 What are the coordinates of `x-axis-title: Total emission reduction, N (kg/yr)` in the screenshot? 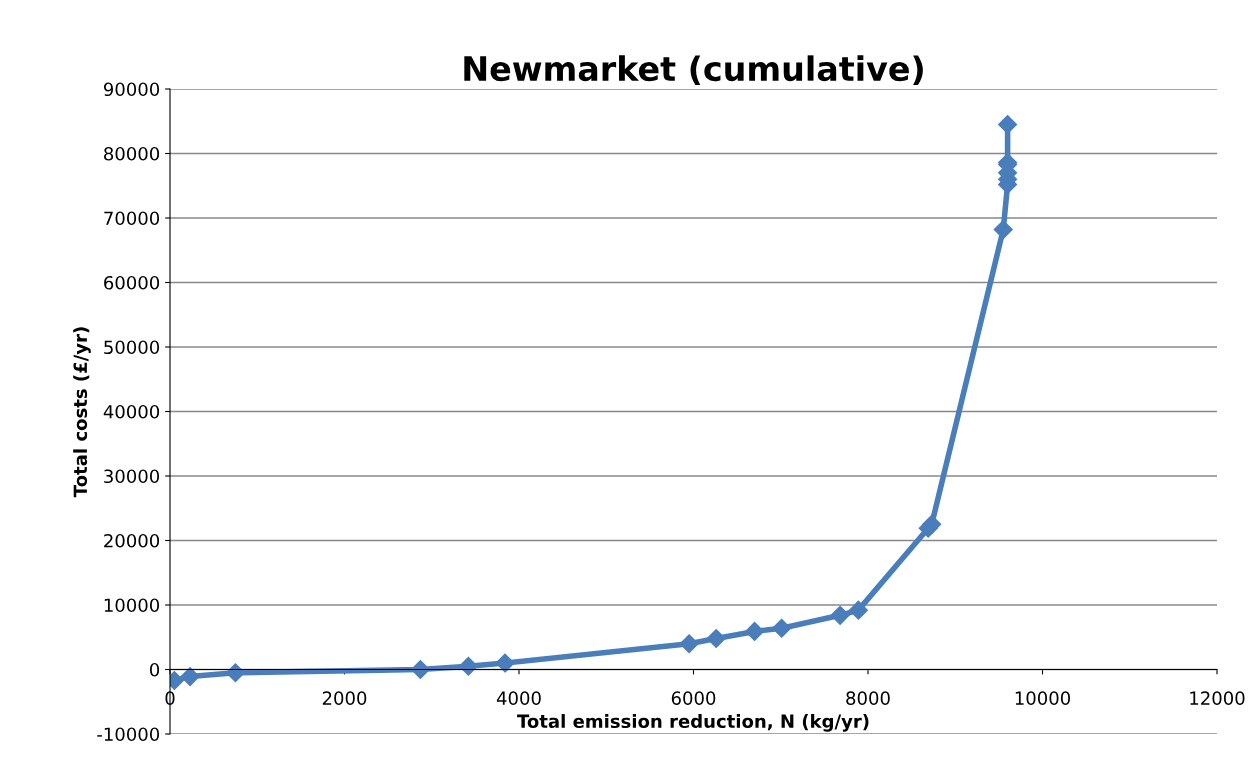 It's located at (693, 723).